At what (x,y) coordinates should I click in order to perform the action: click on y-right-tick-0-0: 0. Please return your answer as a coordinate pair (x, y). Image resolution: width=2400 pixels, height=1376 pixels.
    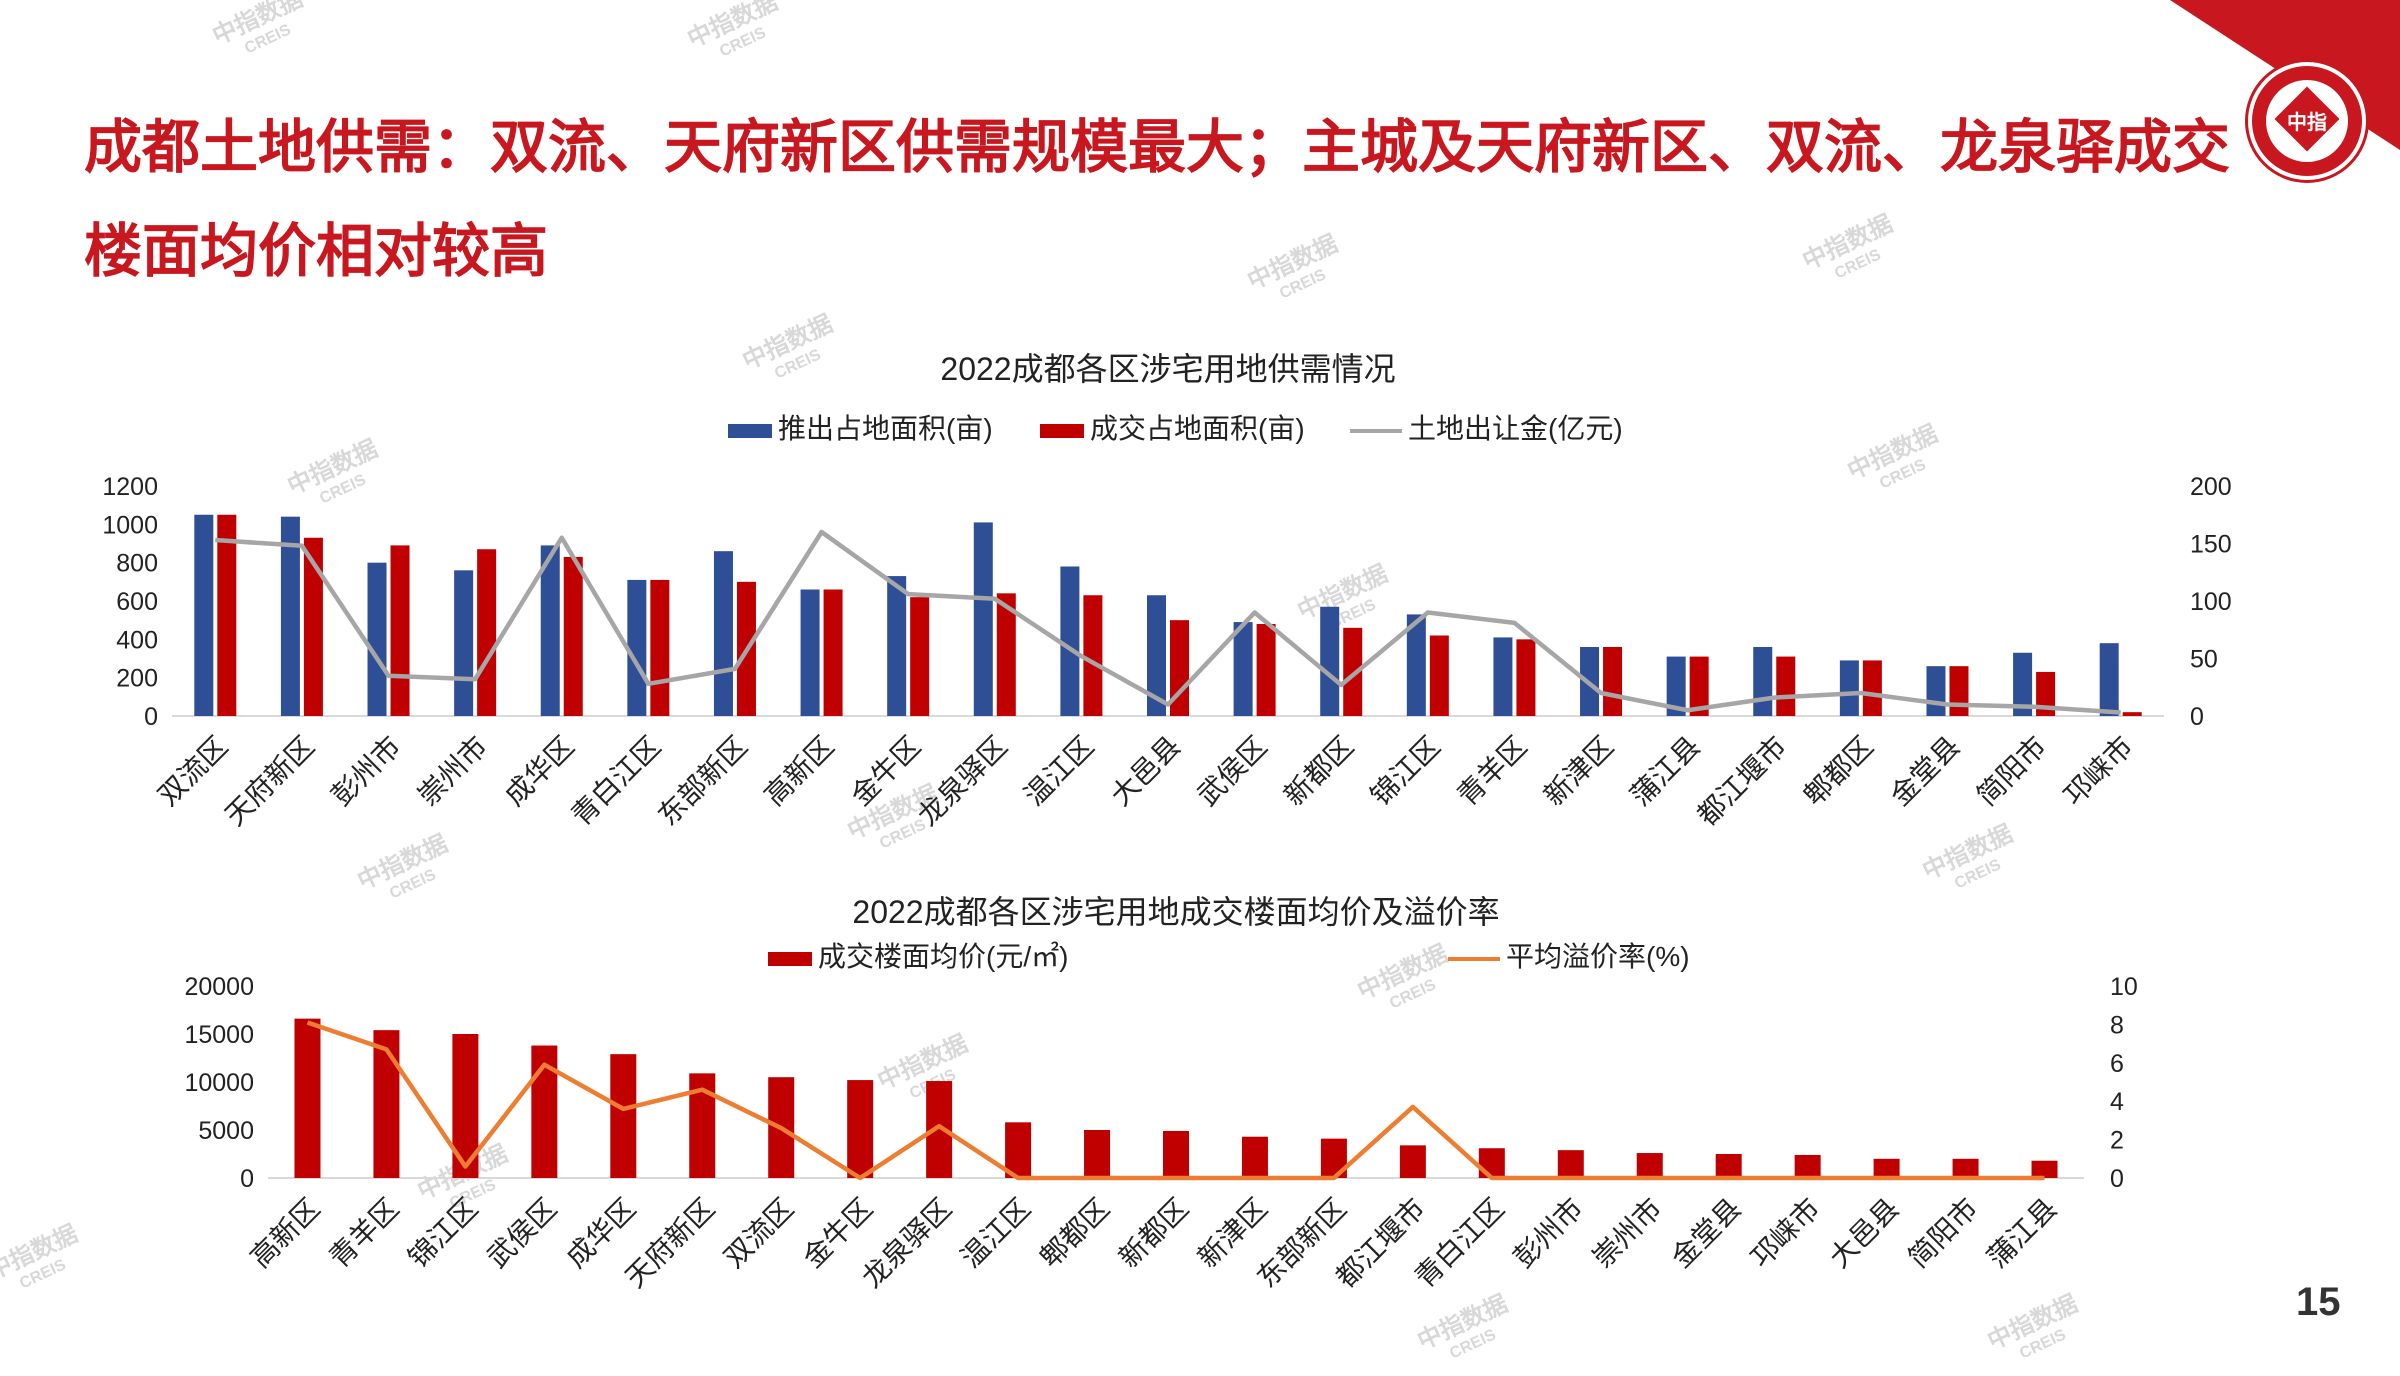
    Looking at the image, I should click on (2197, 717).